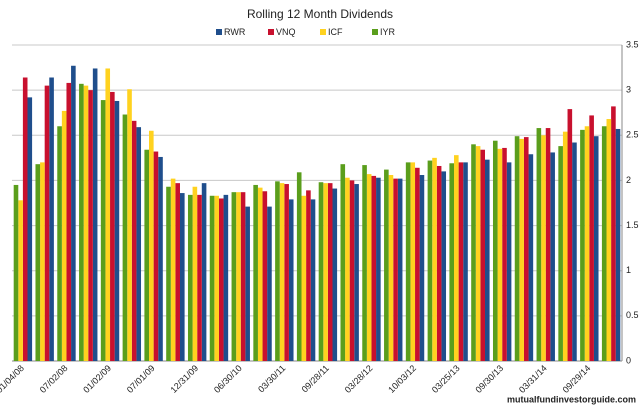 The image size is (640, 409). What do you see at coordinates (489, 379) in the screenshot?
I see `x-tick-label: 09/30/13` at bounding box center [489, 379].